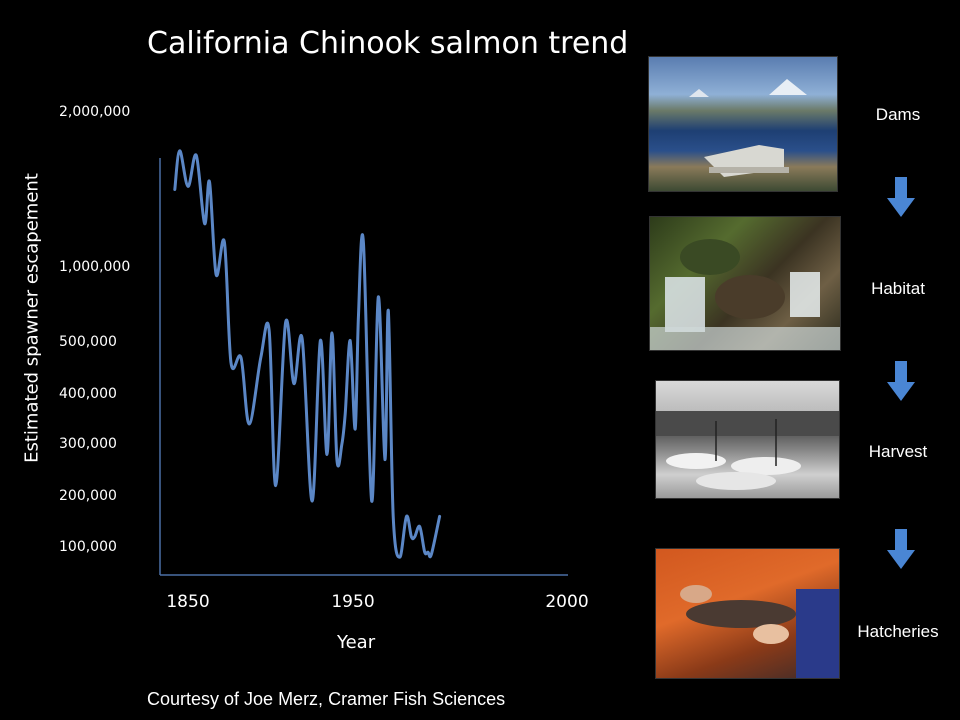 The image size is (960, 720). What do you see at coordinates (88, 342) in the screenshot?
I see `y-tick-label: 500,000` at bounding box center [88, 342].